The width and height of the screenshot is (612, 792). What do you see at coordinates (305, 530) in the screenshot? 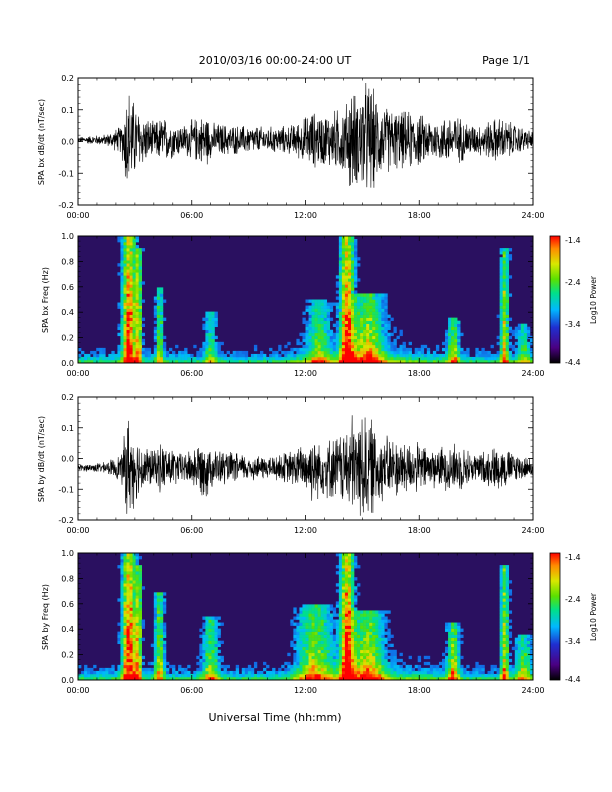
I see `x-tick-label: 12:00` at bounding box center [305, 530].